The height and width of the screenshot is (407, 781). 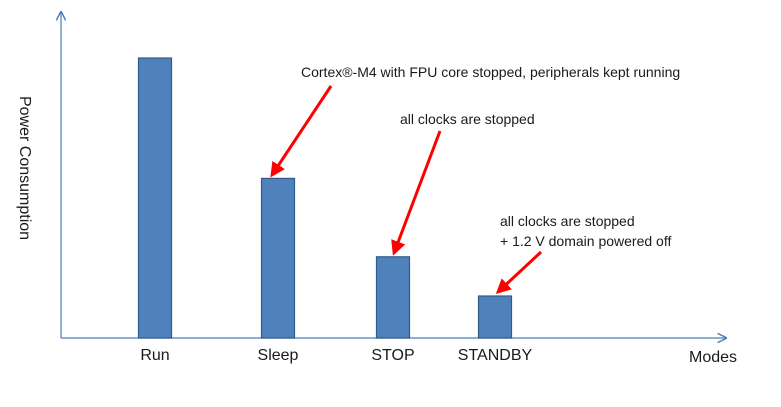 I want to click on x-axis-title: Modes, so click(x=713, y=357).